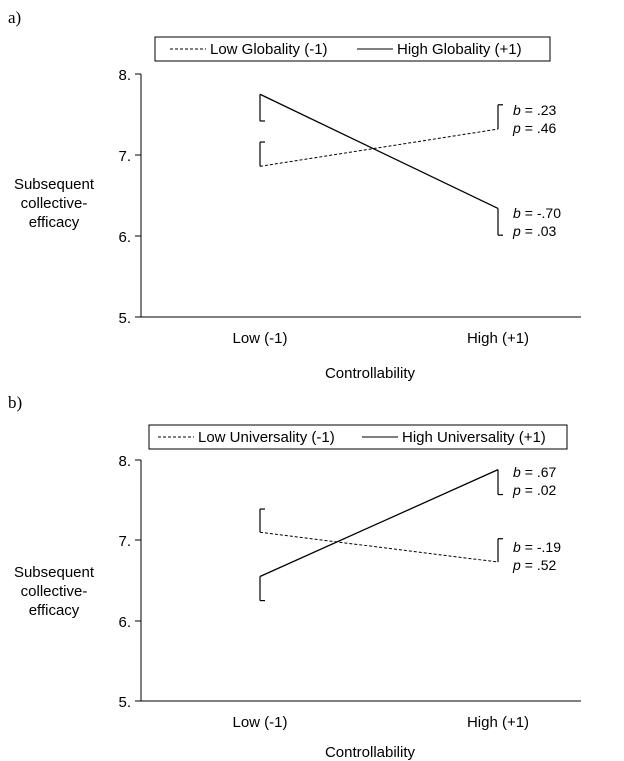 The height and width of the screenshot is (761, 624). I want to click on stats-annotation: b = .23 p = .46 b = -.70 p = .03, so click(536, 170).